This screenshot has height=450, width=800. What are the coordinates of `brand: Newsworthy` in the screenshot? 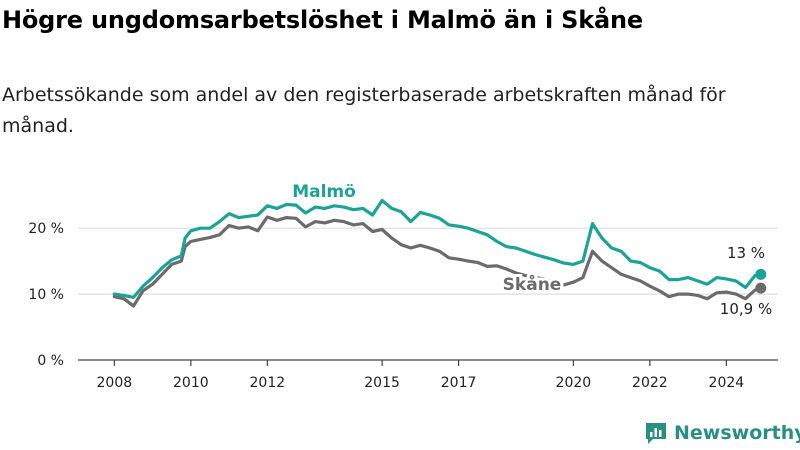 It's located at (722, 433).